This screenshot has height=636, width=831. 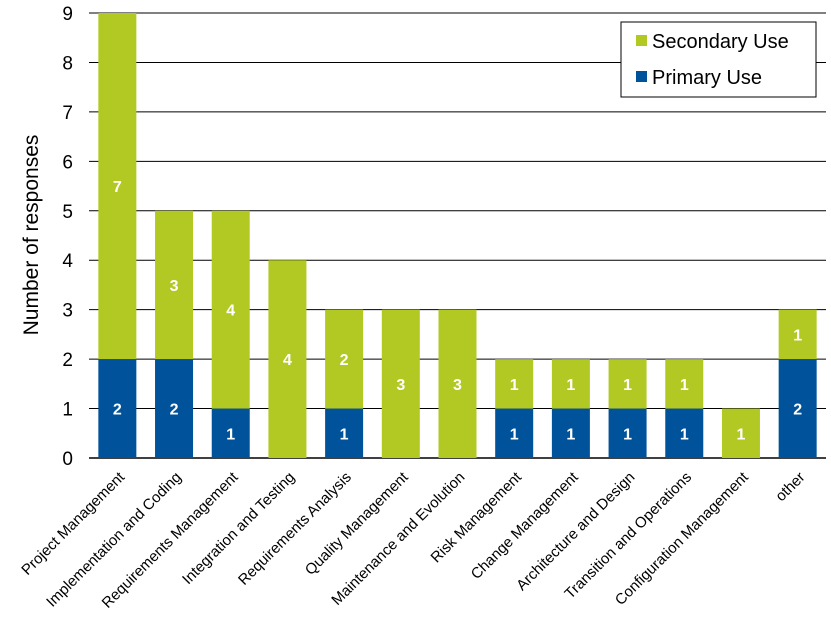 I want to click on x-tick-label: Integration and Testing, so click(x=238, y=528).